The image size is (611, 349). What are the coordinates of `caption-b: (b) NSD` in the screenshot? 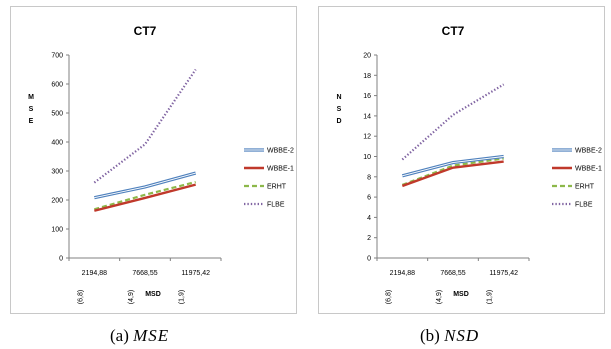 It's located at (449, 336).